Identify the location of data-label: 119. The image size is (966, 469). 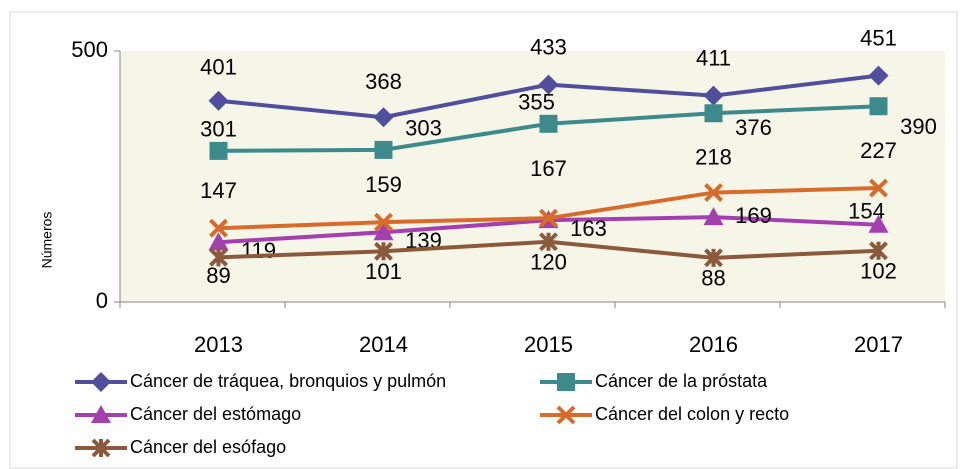
(258, 250).